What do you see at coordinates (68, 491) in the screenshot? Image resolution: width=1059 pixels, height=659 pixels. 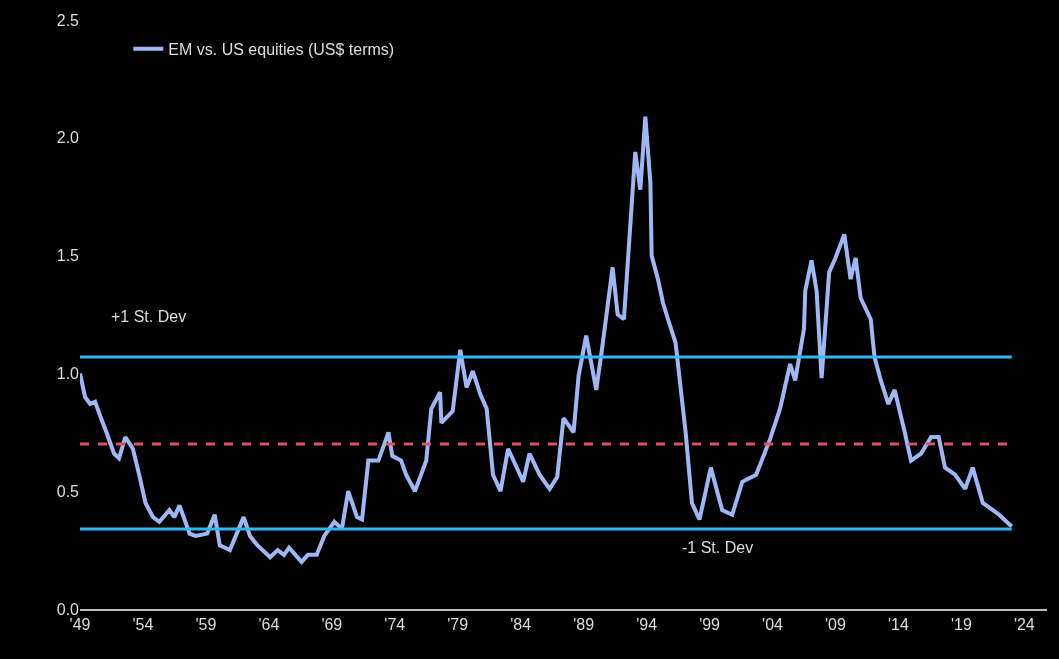 I see `y-tick-label: 0.5` at bounding box center [68, 491].